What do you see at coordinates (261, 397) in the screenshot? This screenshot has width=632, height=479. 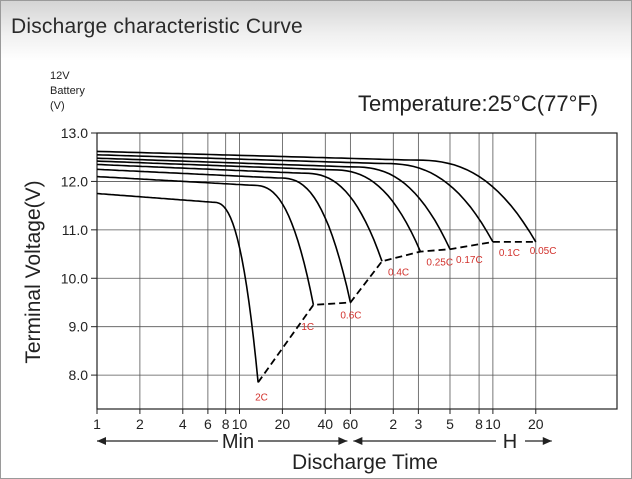 I see `rate-label: 2C` at bounding box center [261, 397].